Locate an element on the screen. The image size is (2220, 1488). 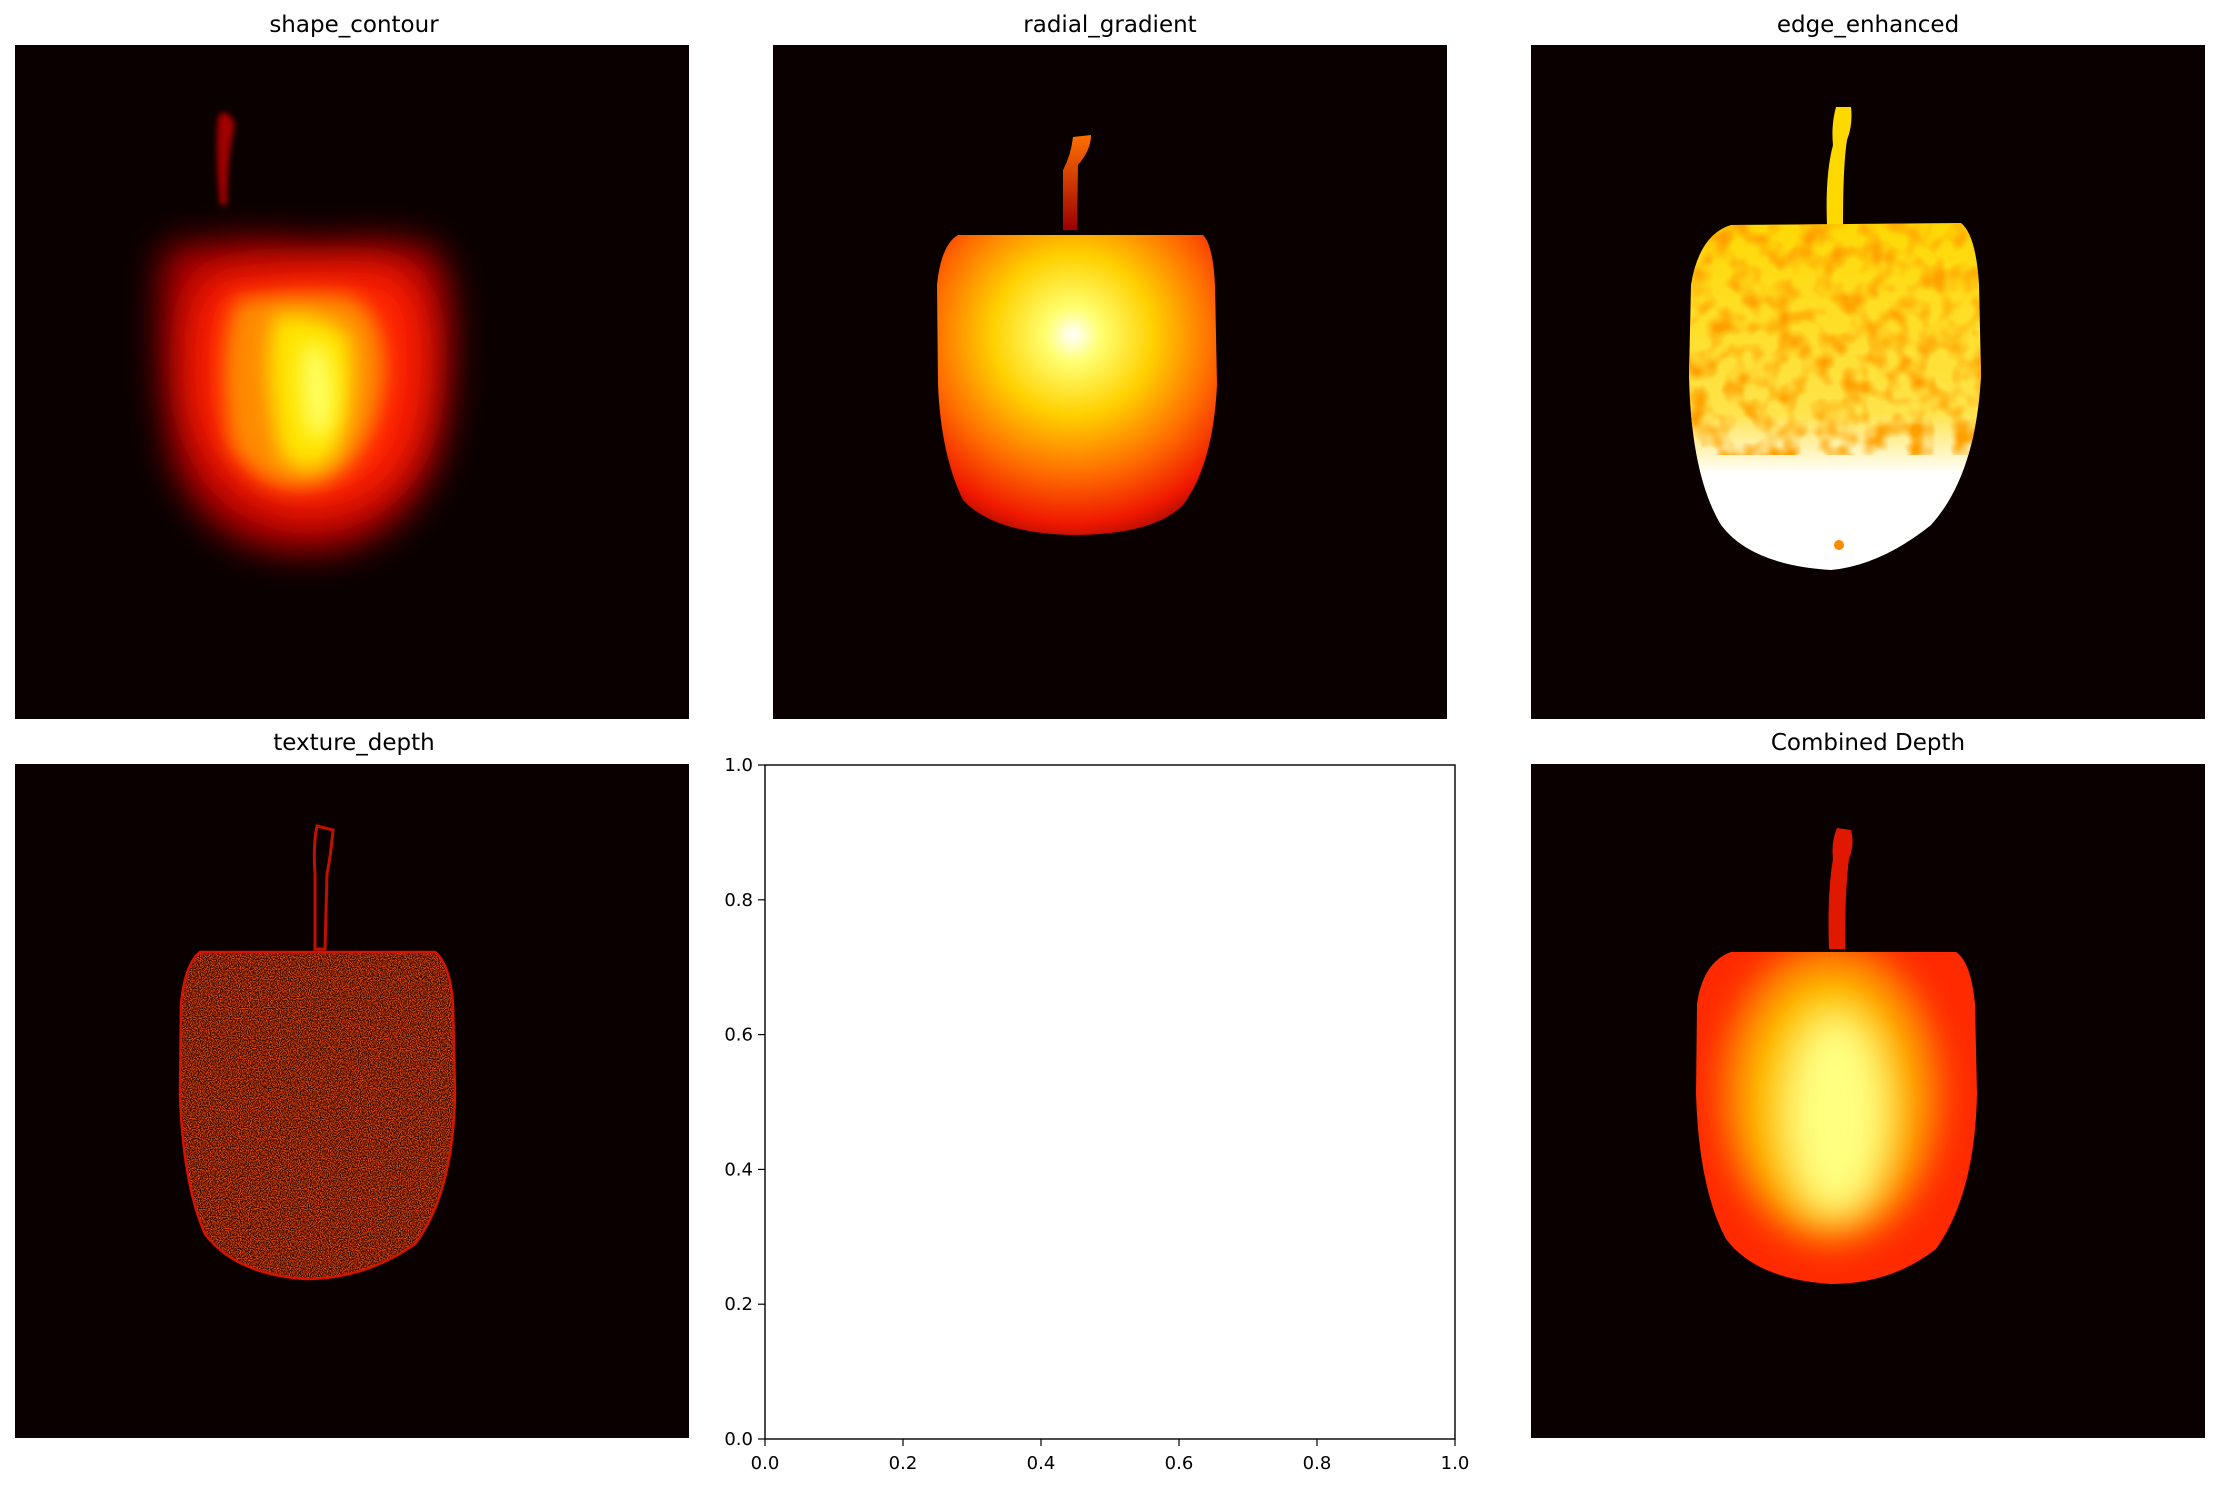
panel-title-edge-enhanced: edge_enhanced is located at coordinates (1868, 25).